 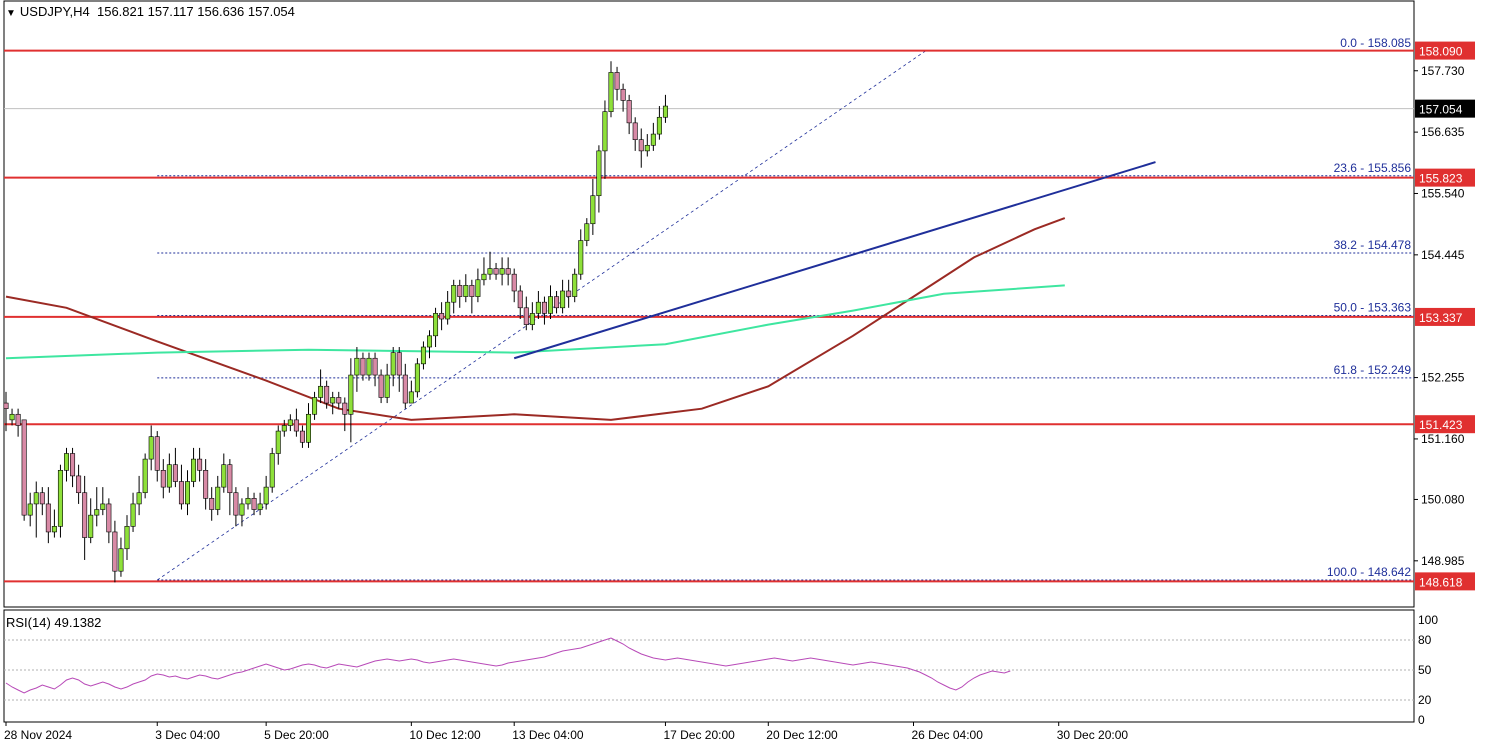 What do you see at coordinates (271, 11) in the screenshot?
I see `ohlc-close: 157.054` at bounding box center [271, 11].